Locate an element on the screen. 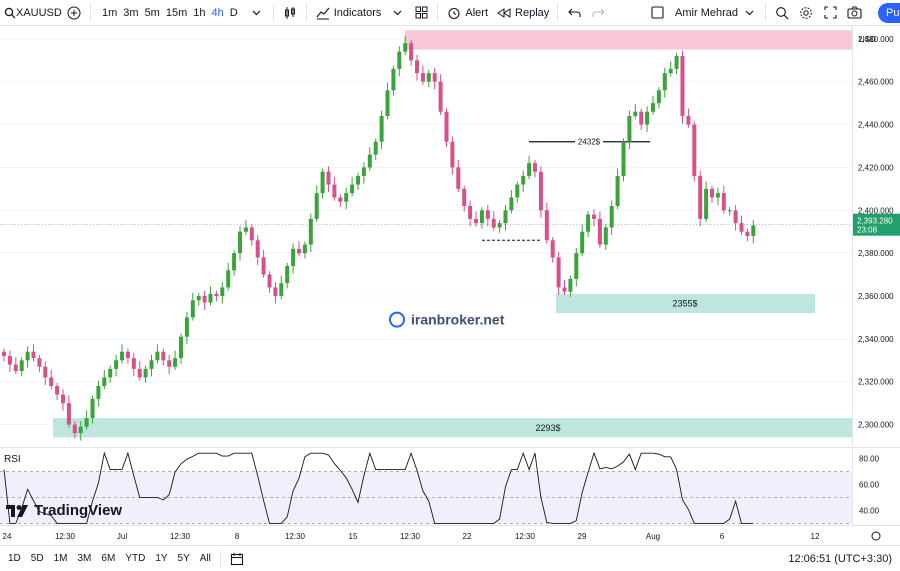  currency-label: USD is located at coordinates (867, 39).